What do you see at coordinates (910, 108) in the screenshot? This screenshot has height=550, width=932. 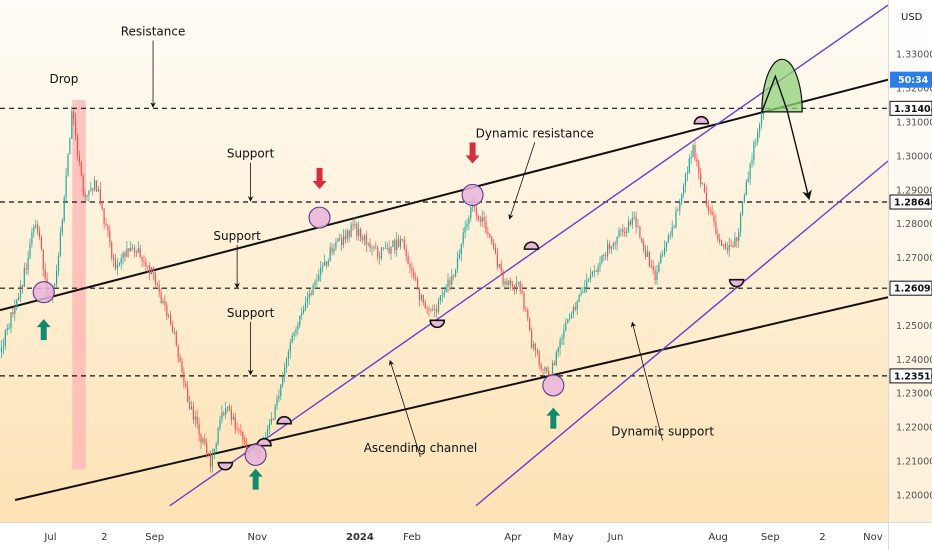 I see `price-tag-box` at bounding box center [910, 108].